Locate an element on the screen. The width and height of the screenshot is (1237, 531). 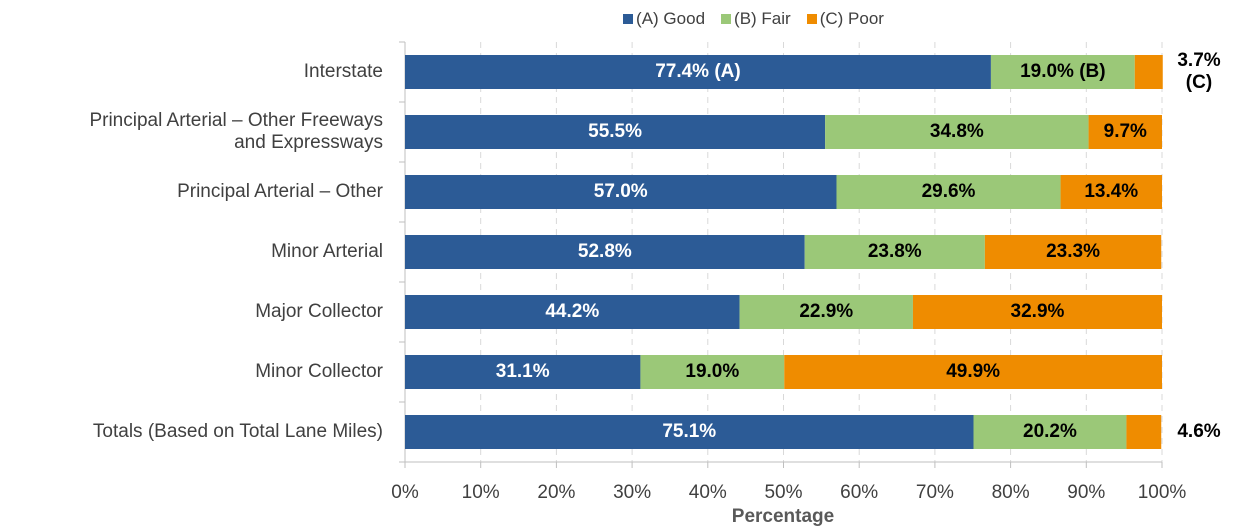
value-label: 23.8% is located at coordinates (894, 251).